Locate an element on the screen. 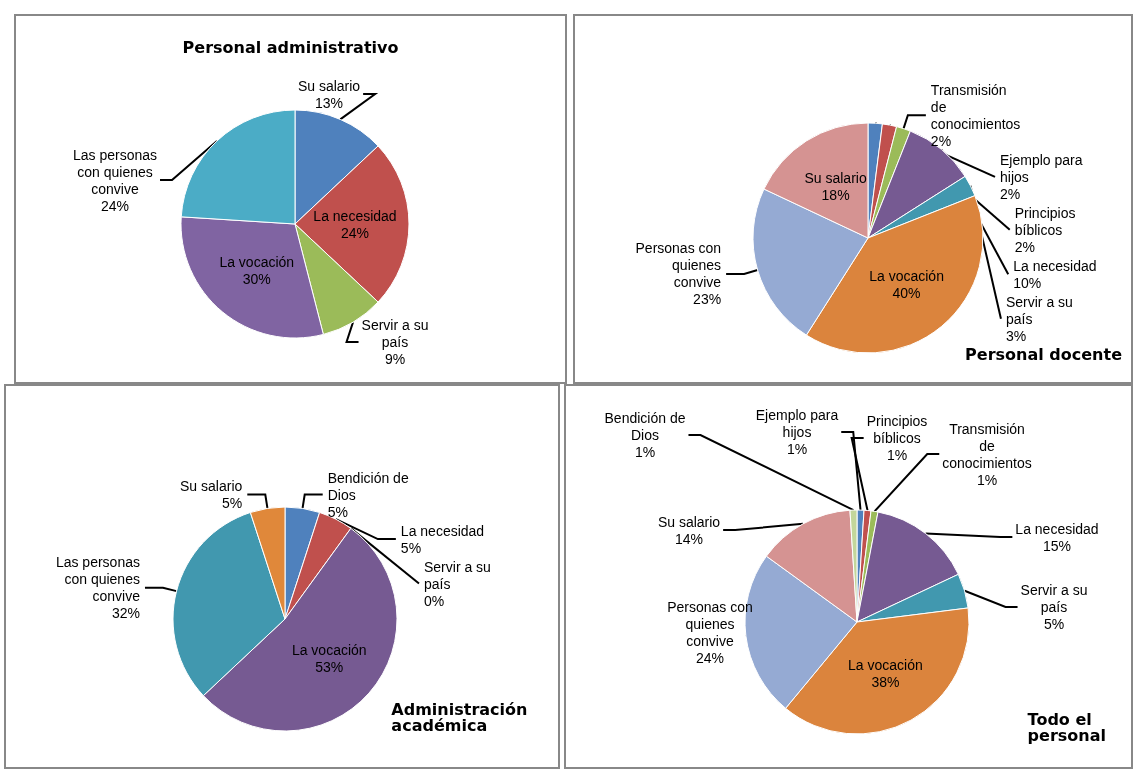  text: Todo el personal is located at coordinates (1067, 727).